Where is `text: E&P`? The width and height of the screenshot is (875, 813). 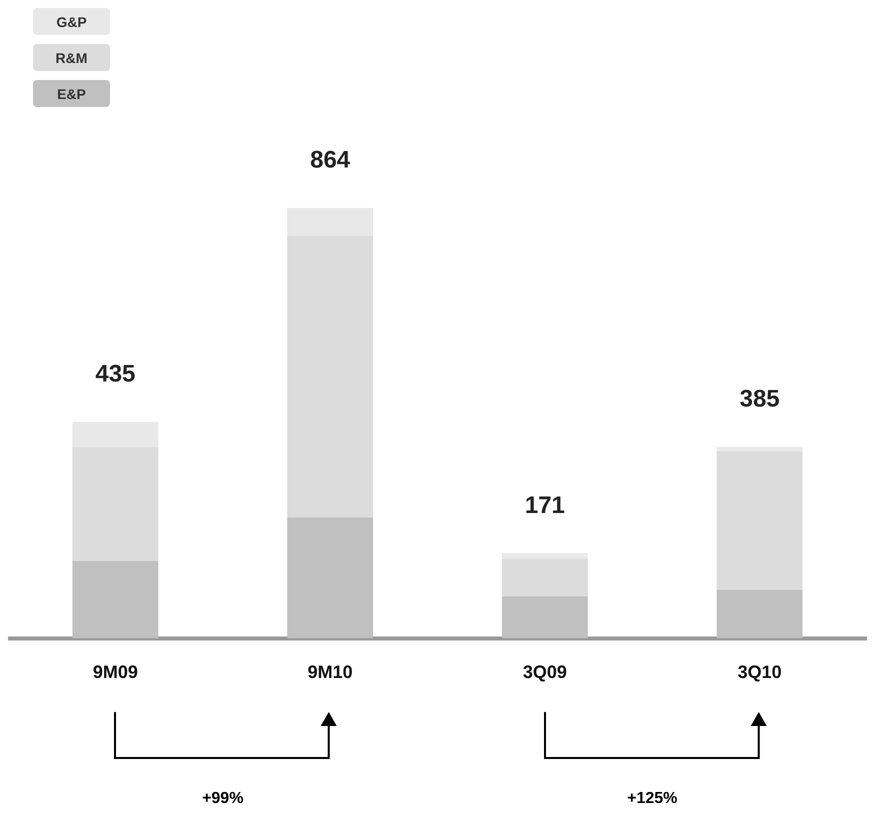
text: E&P is located at coordinates (71, 93).